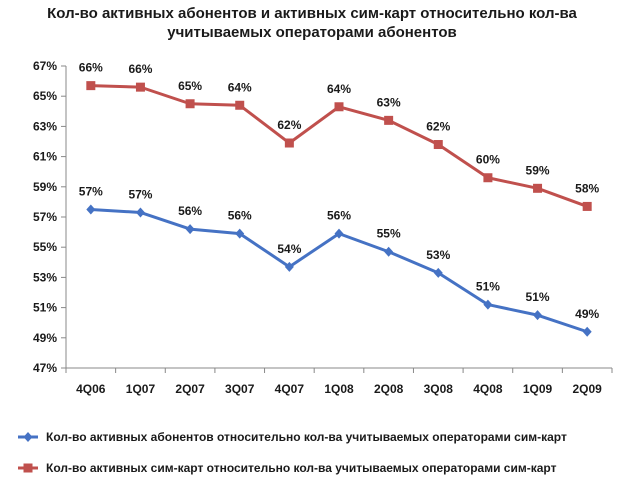 Image resolution: width=624 pixels, height=482 pixels. Describe the element at coordinates (438, 255) in the screenshot. I see `series-1-data-label: 53%` at that location.